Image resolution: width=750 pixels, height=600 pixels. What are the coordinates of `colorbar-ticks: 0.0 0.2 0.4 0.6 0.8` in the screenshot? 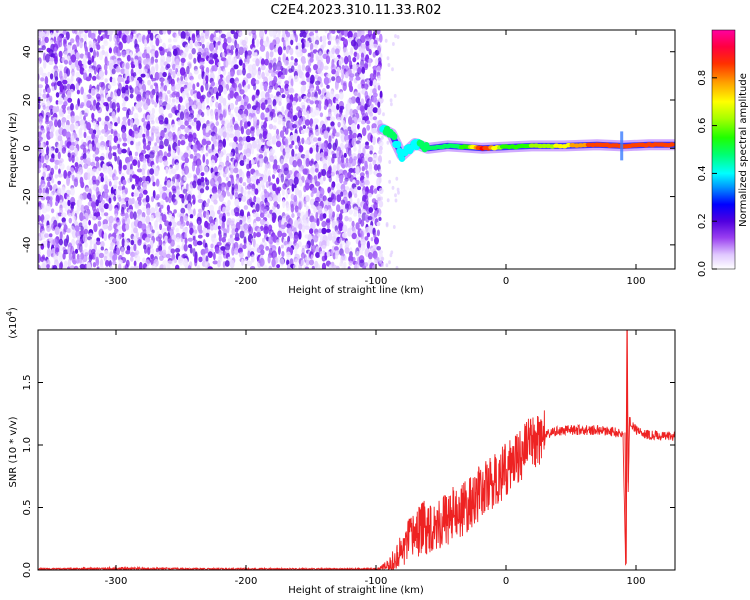 It's located at (707, 173).